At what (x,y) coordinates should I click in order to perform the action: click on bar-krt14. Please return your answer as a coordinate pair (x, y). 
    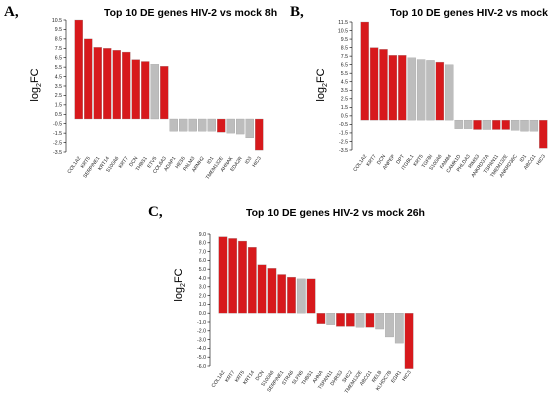
    Looking at the image, I should click on (107, 84).